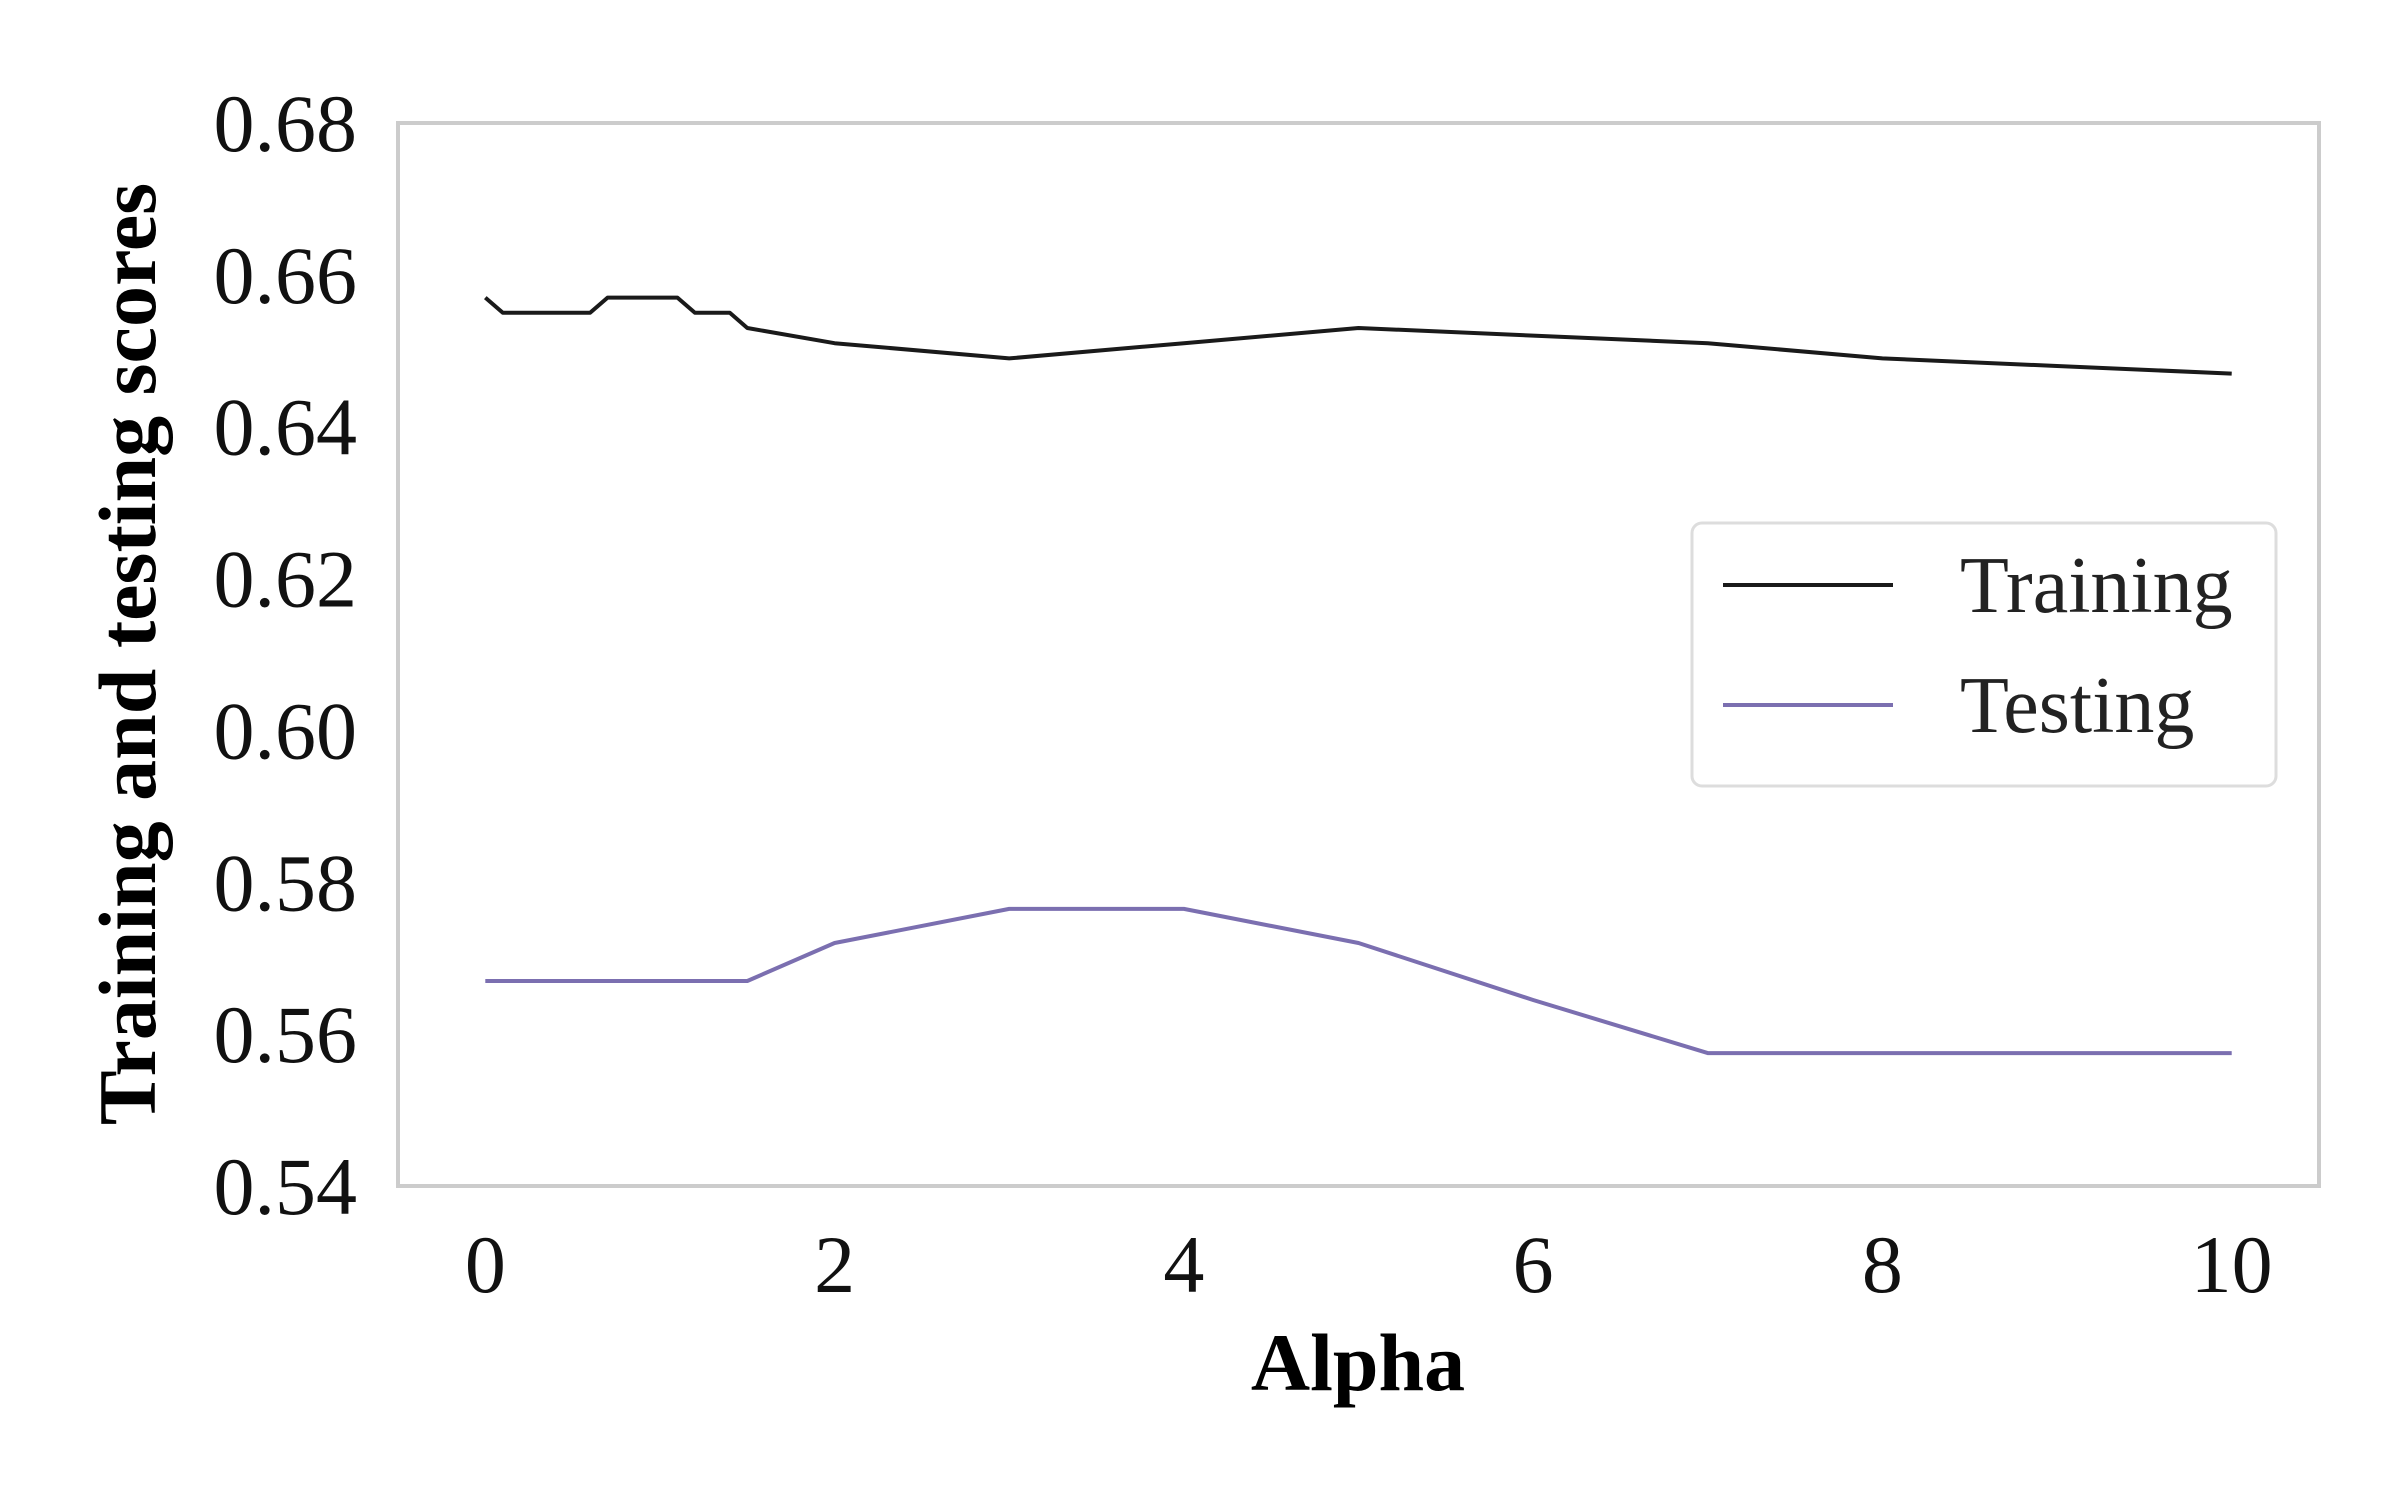 The image size is (2400, 1500). Describe the element at coordinates (1358, 1362) in the screenshot. I see `x-axis-title: Alpha` at that location.